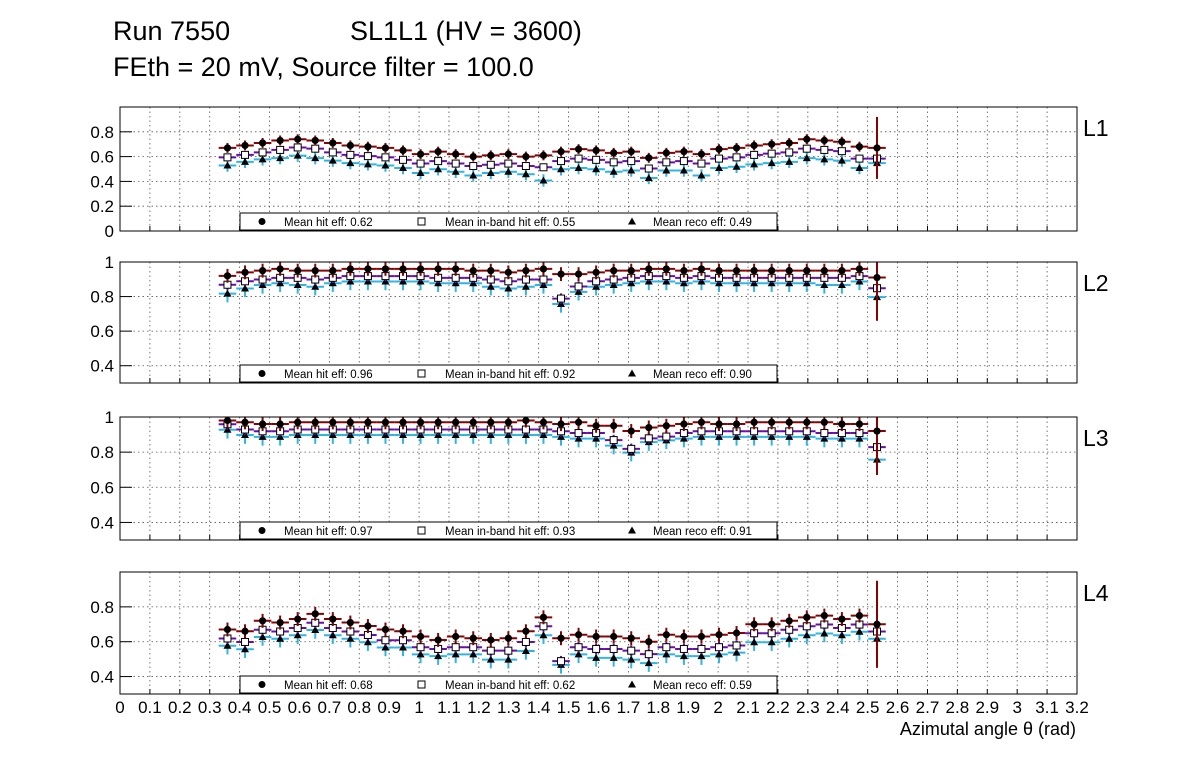 Image resolution: width=1196 pixels, height=772 pixels. I want to click on x-tick-label: 1.1, so click(449, 707).